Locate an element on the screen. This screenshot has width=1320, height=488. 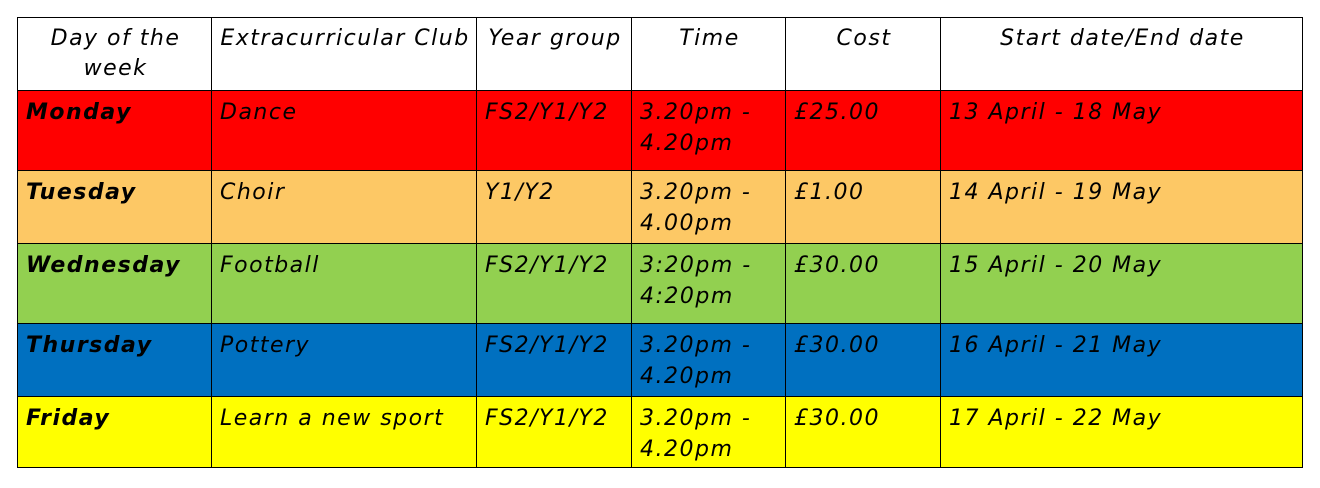
club-cell: Football is located at coordinates (344, 283).